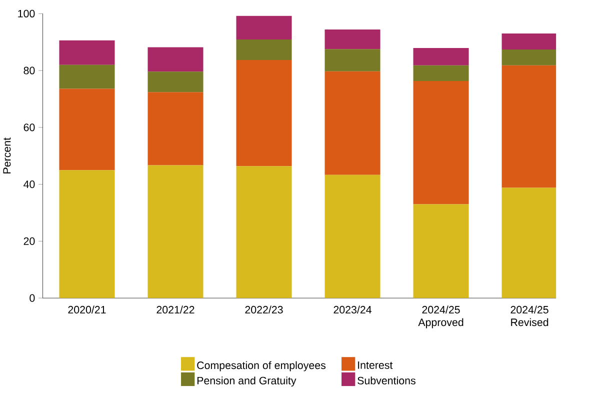  I want to click on y-tick-label: 100, so click(26, 14).